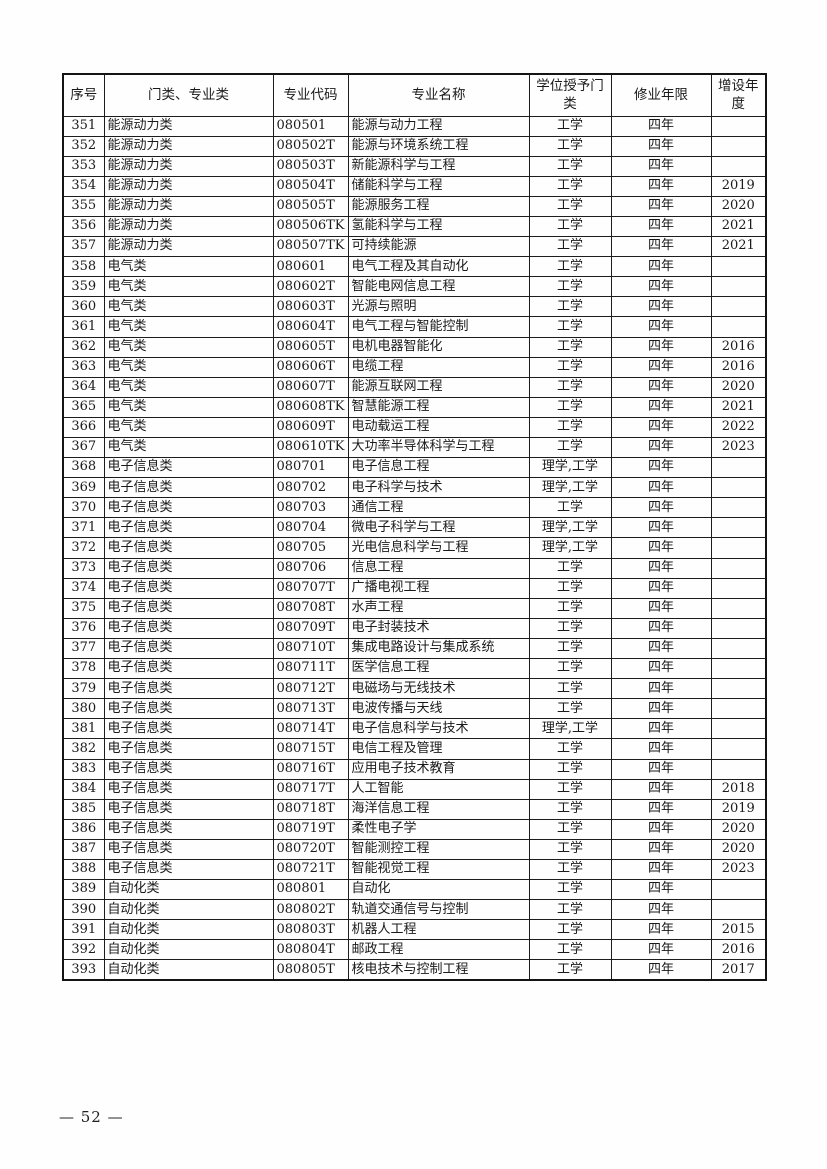 This screenshot has height=1169, width=827. What do you see at coordinates (738, 427) in the screenshot?
I see `table-cell: 2022` at bounding box center [738, 427].